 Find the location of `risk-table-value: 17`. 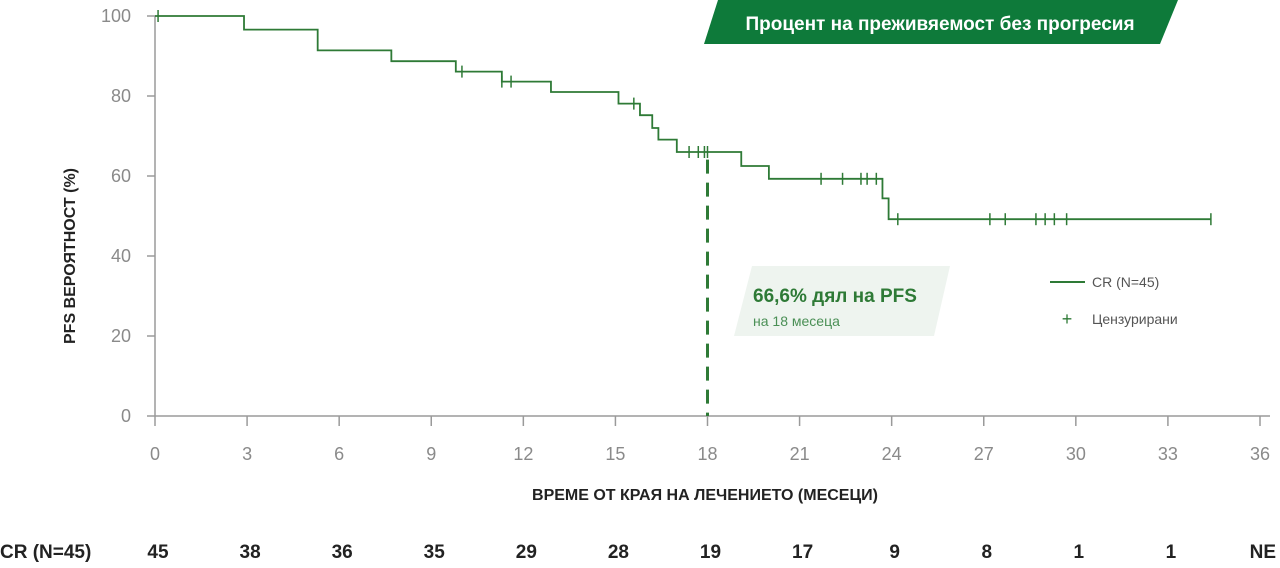

risk-table-value: 17 is located at coordinates (802, 552).